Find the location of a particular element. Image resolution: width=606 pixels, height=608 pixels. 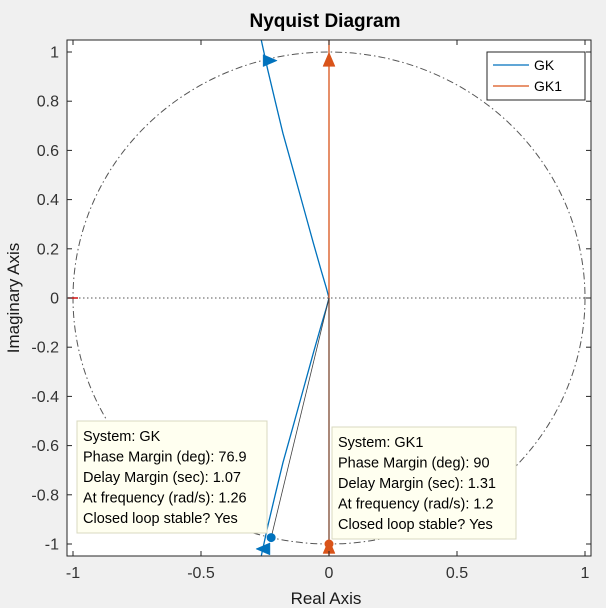

margin-point-gk is located at coordinates (271, 538).